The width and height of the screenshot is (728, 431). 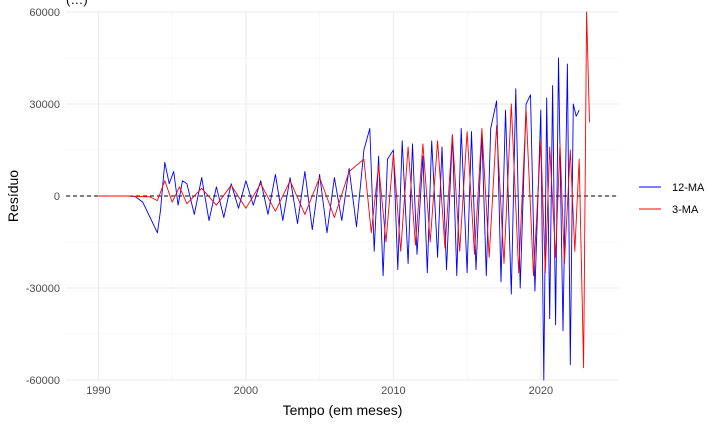 What do you see at coordinates (688, 188) in the screenshot?
I see `legend-label: 12-MA` at bounding box center [688, 188].